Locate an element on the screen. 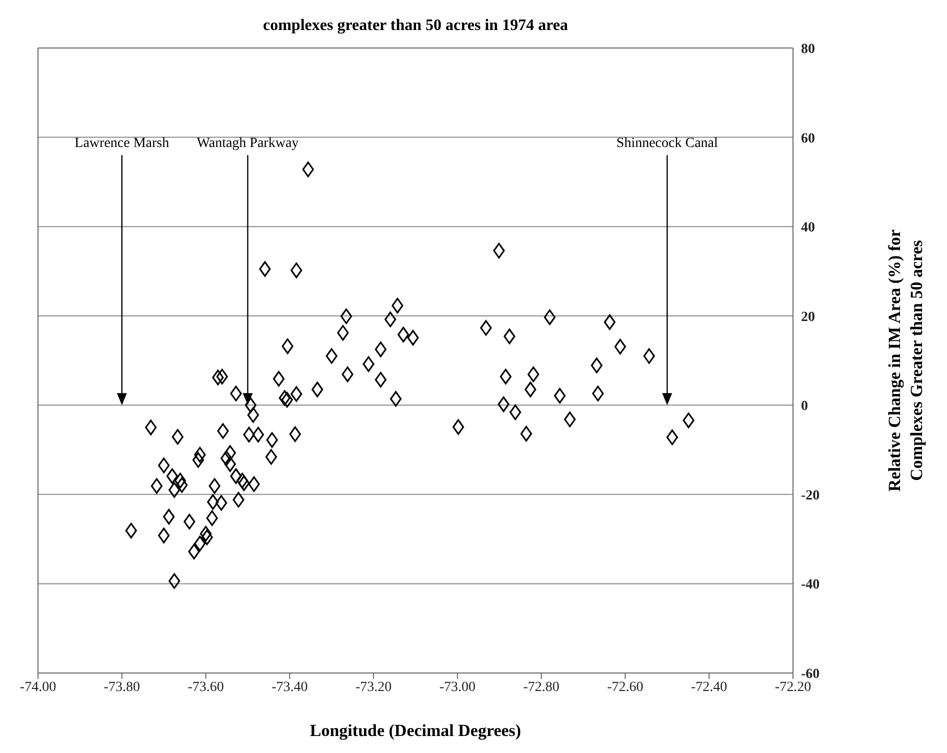  y-tick-label: -40 is located at coordinates (810, 585).